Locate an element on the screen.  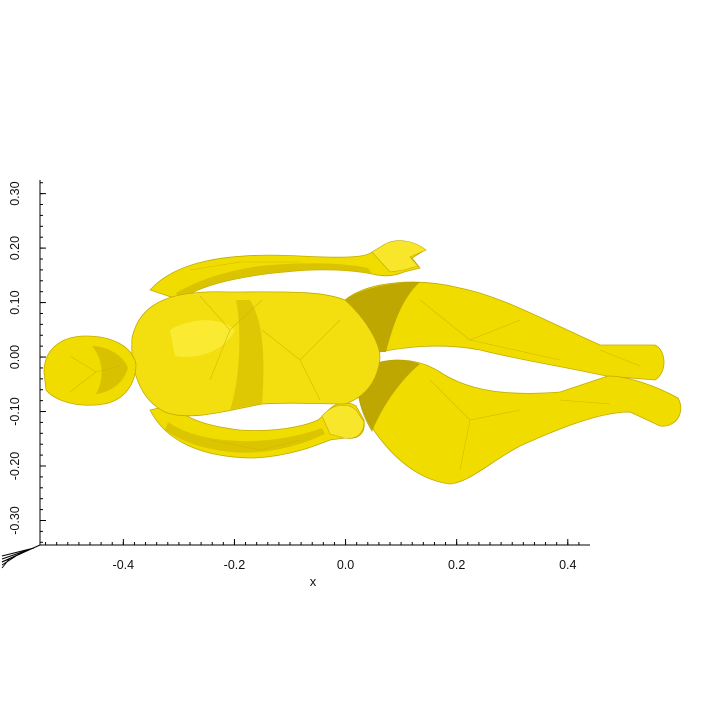
y-tick-label: 0.00 is located at coordinates (15, 357).